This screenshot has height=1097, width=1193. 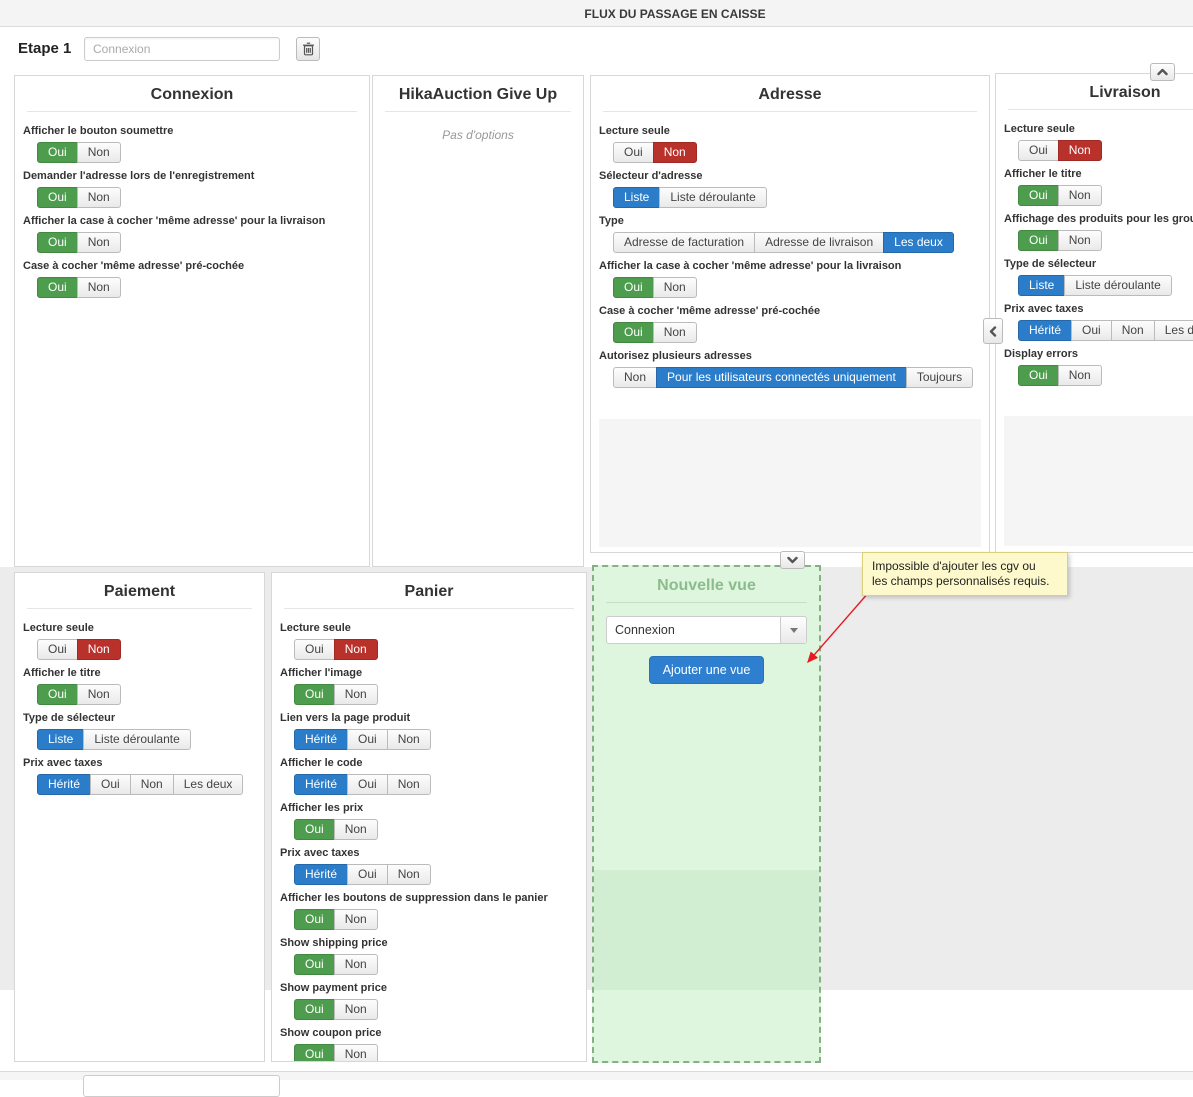 What do you see at coordinates (684, 242) in the screenshot?
I see `toggle-option-adresse-de-facturation: Adresse de facturation` at bounding box center [684, 242].